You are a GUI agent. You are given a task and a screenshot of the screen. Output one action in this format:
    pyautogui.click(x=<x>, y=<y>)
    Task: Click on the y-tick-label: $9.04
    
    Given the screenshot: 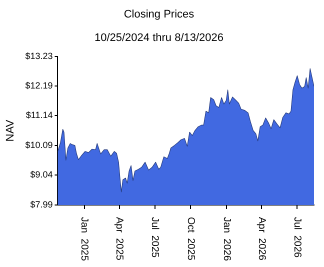 What is the action you would take?
    pyautogui.click(x=41, y=175)
    